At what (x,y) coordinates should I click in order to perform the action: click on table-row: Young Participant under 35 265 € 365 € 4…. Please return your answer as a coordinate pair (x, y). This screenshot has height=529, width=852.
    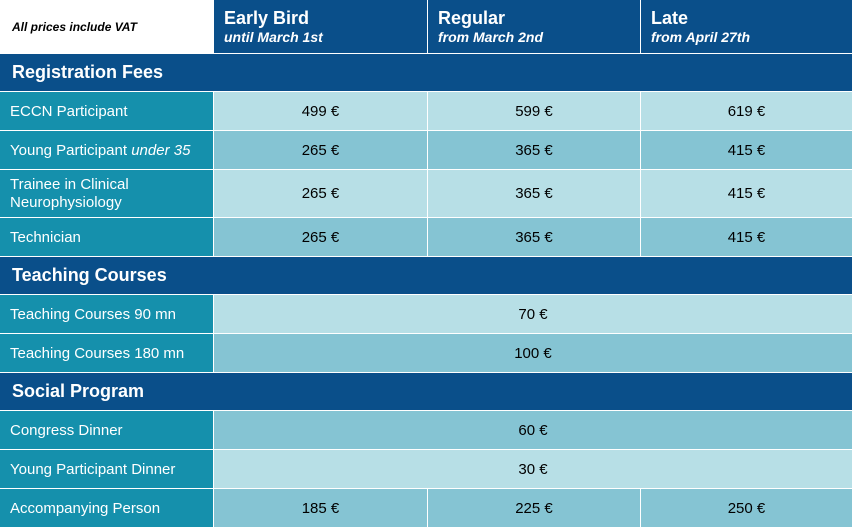
    Looking at the image, I should click on (426, 150).